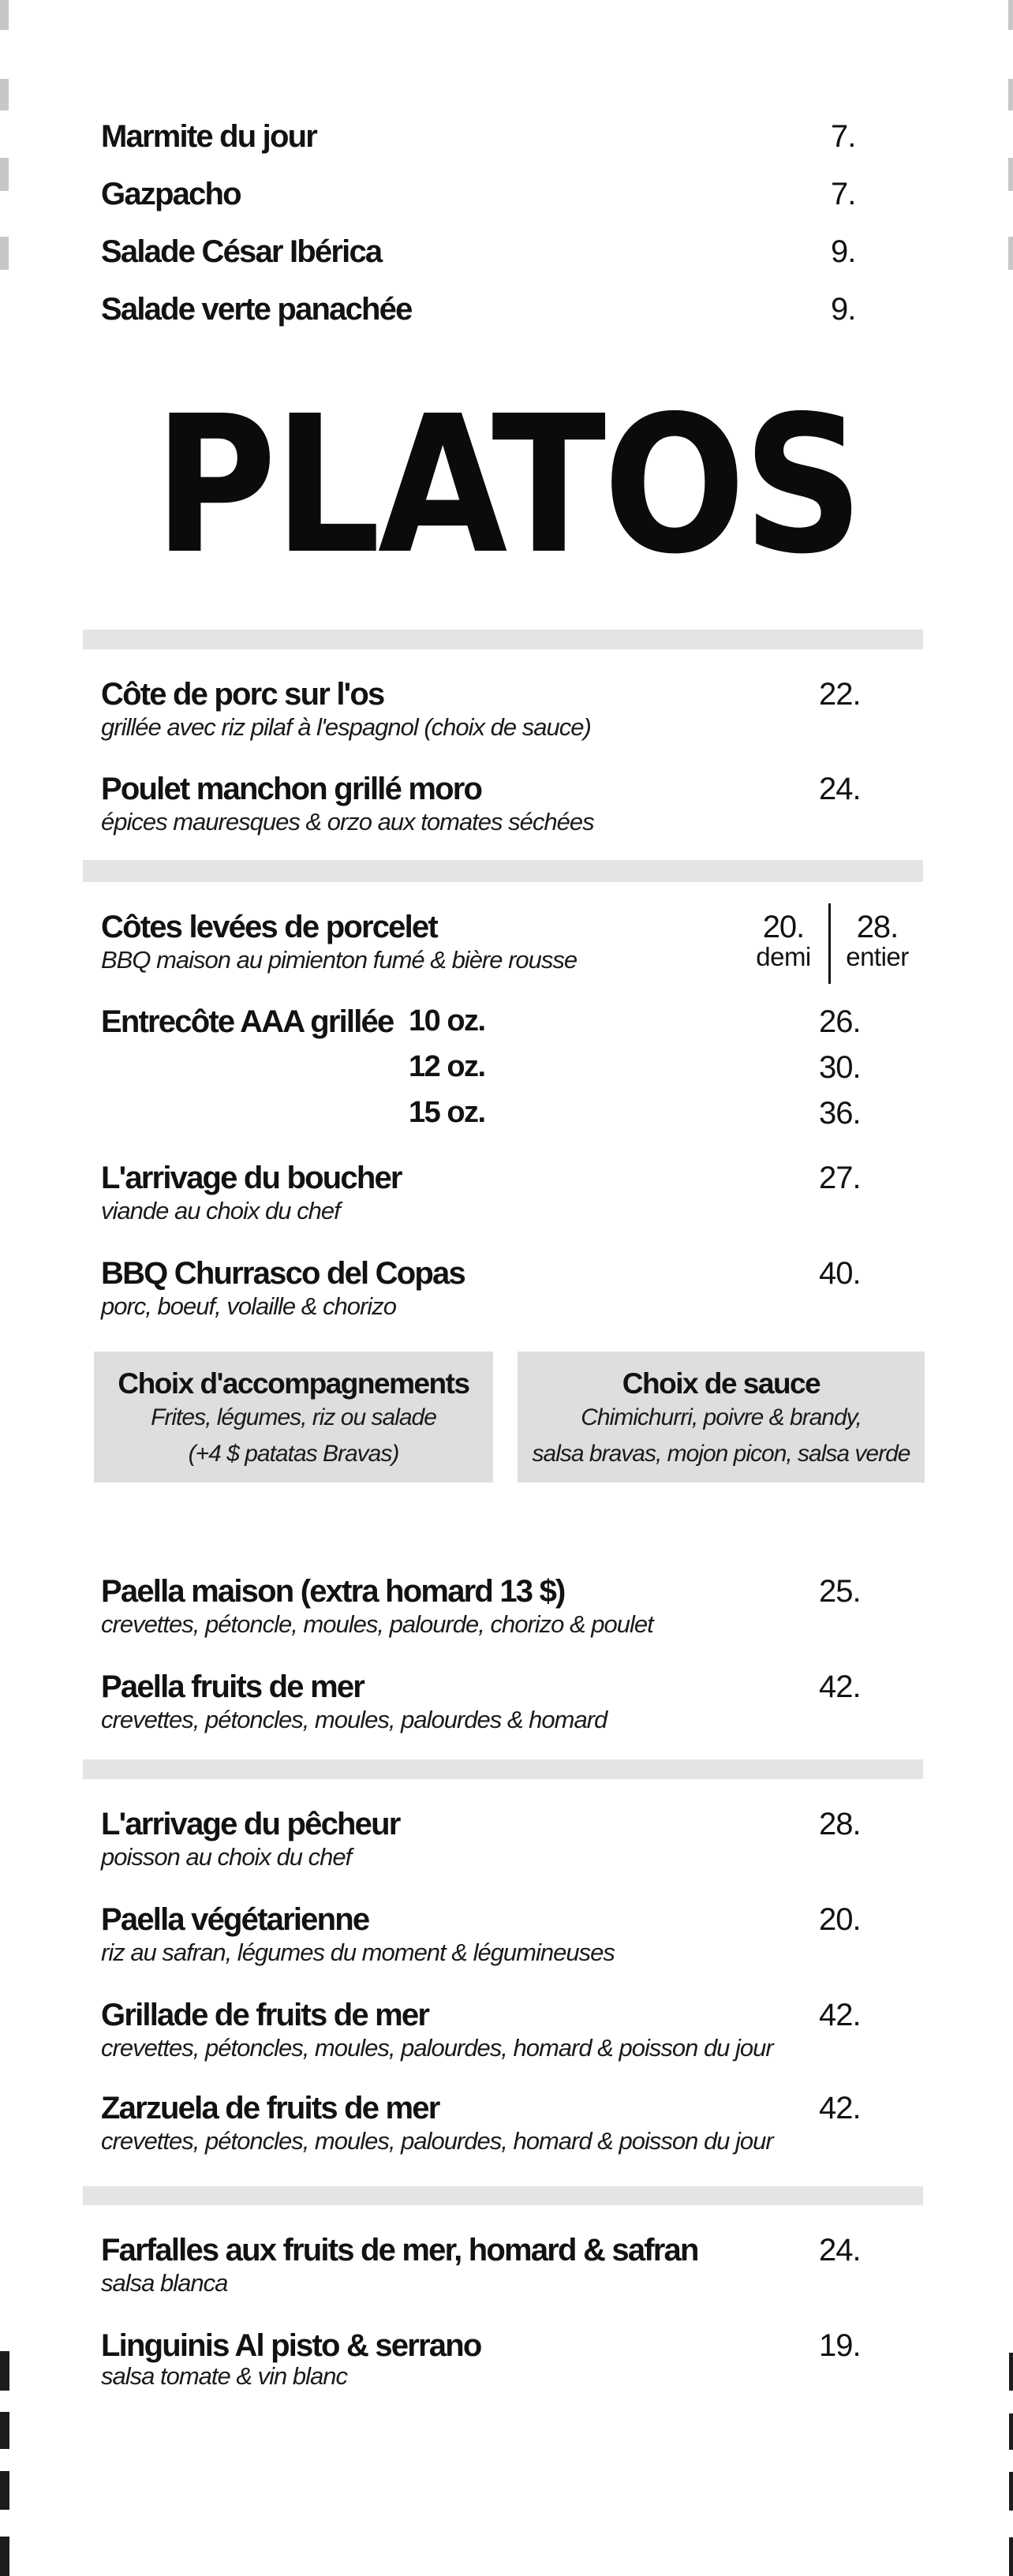  I want to click on item-desc-bbq-churrasco: porc, boeuf, volaille & chorizo, so click(249, 1306).